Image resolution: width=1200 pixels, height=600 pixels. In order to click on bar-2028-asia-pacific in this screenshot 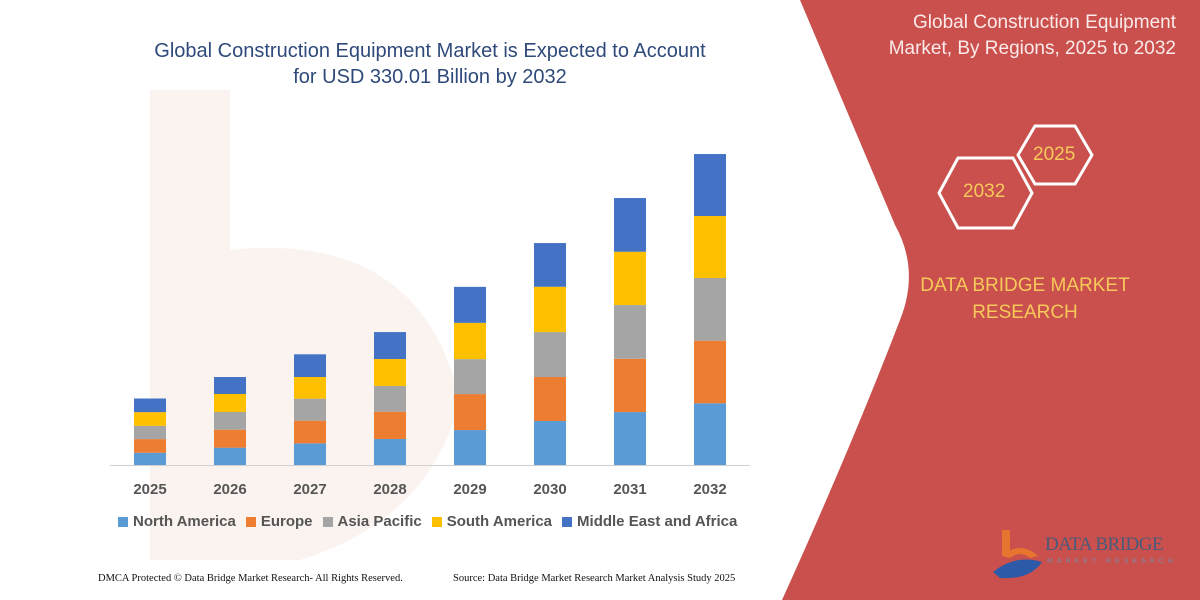, I will do `click(390, 398)`.